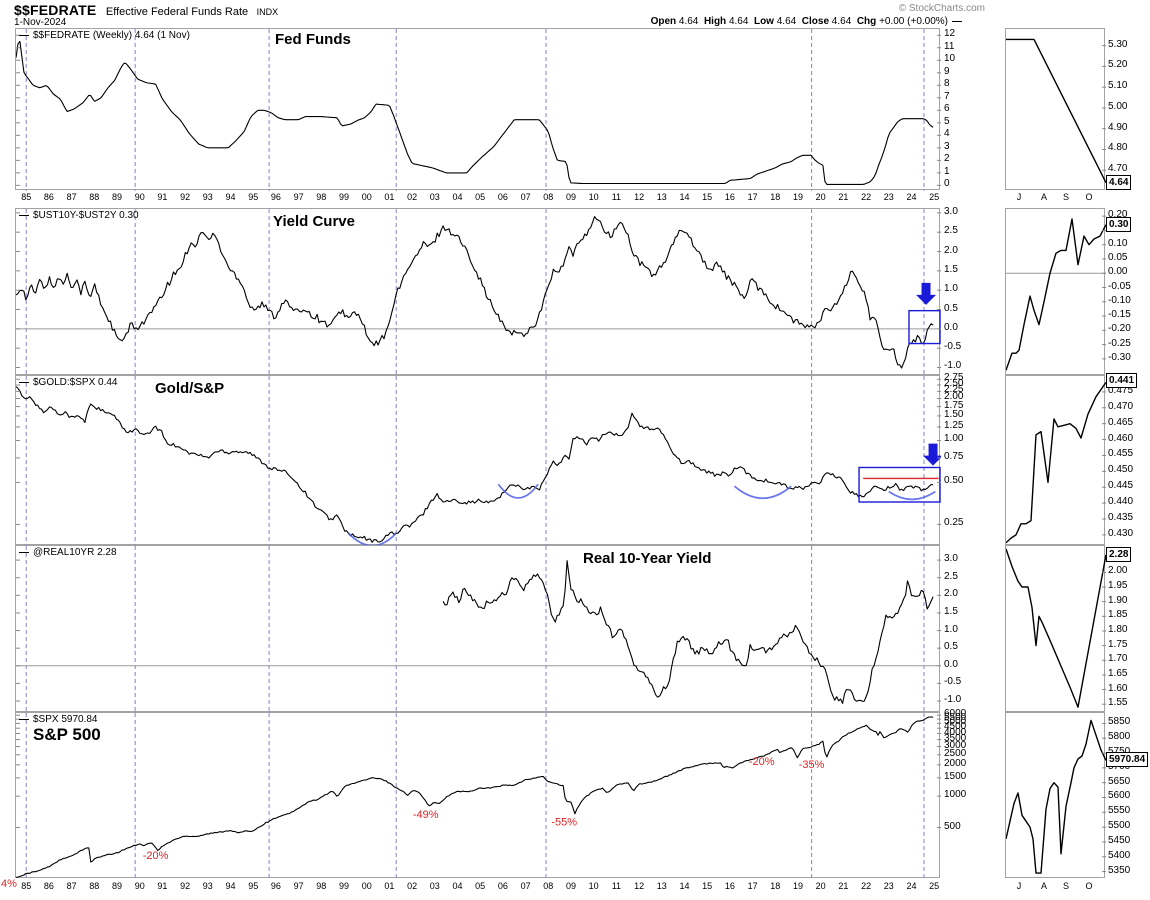 The width and height of the screenshot is (1150, 900). I want to click on mini-month-label: A, so click(1043, 197).